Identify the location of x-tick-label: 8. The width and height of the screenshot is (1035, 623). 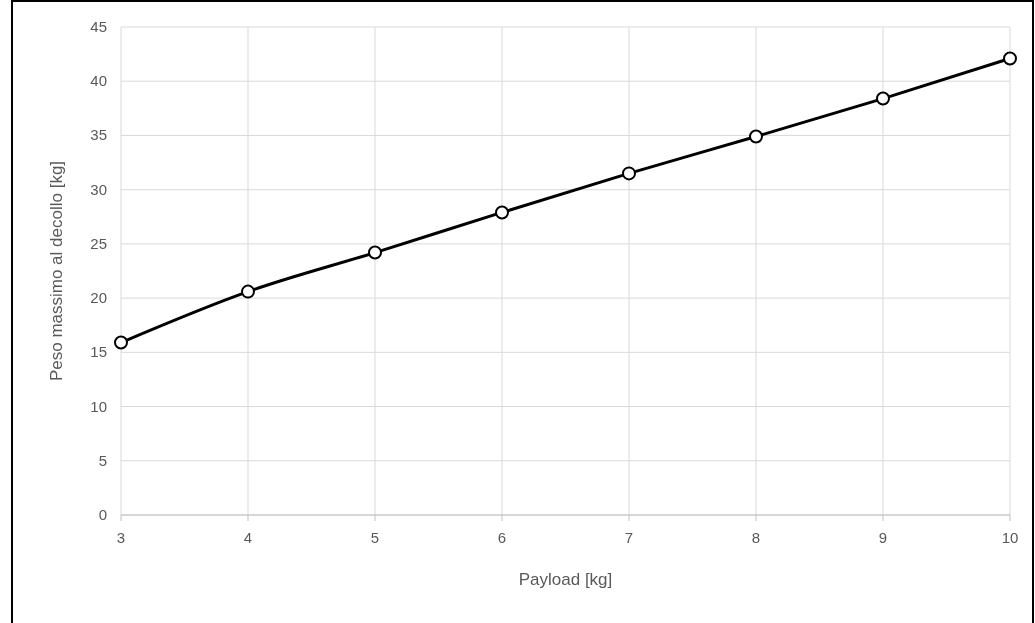
(756, 537).